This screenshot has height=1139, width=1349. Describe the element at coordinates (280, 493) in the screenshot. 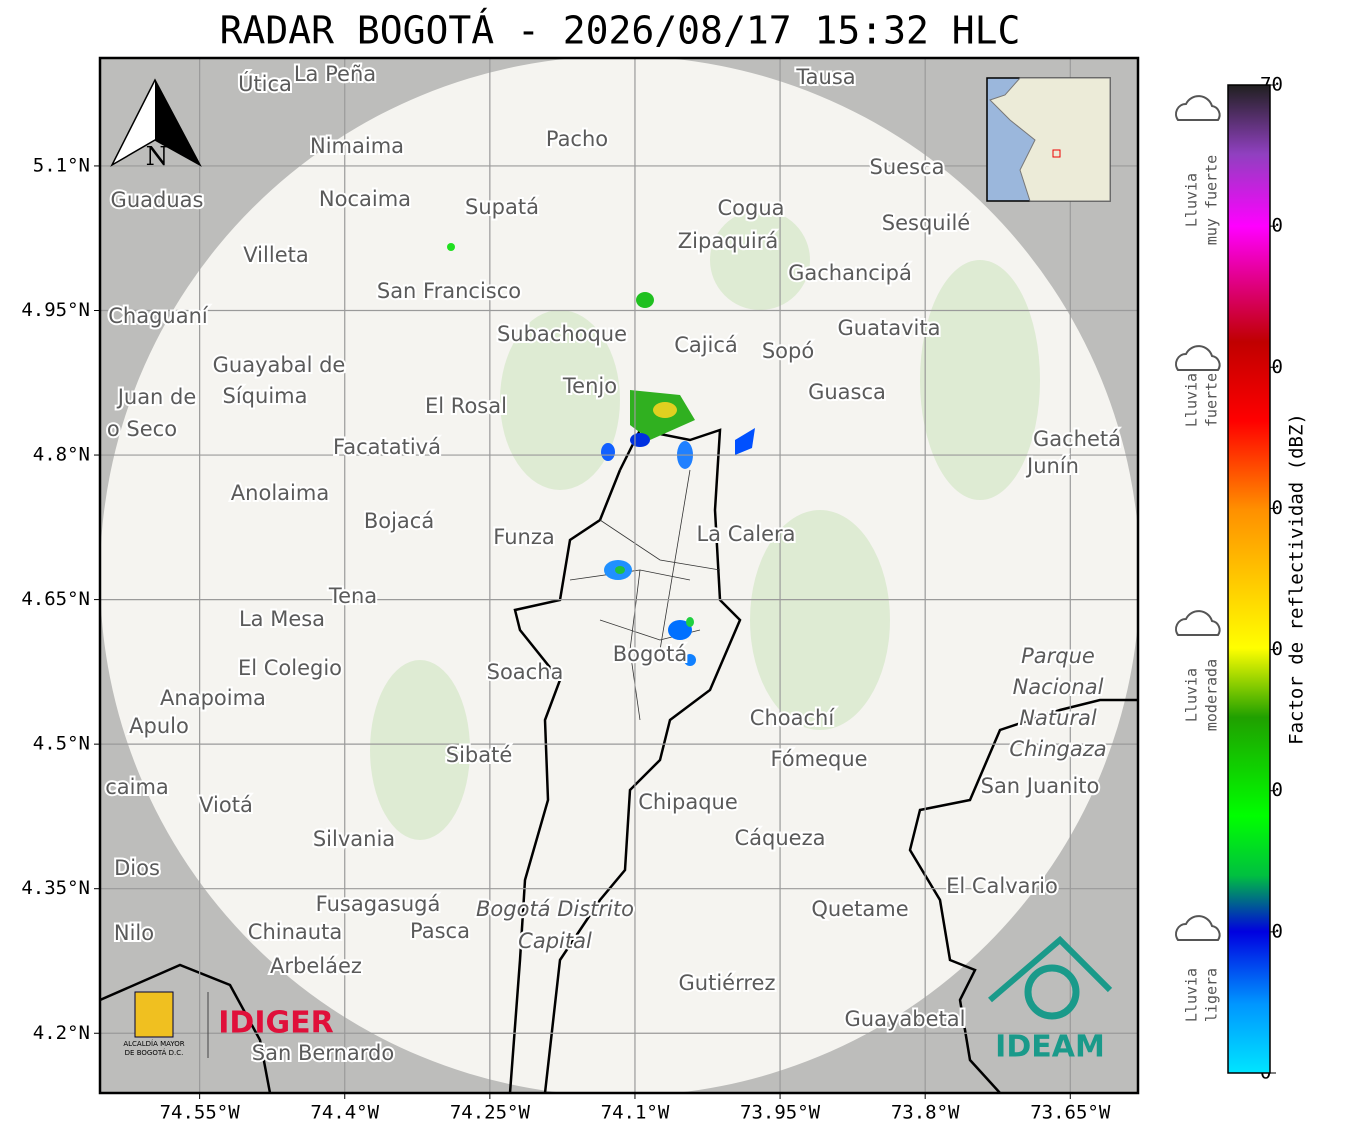

I see `place-label: Anolaima` at that location.